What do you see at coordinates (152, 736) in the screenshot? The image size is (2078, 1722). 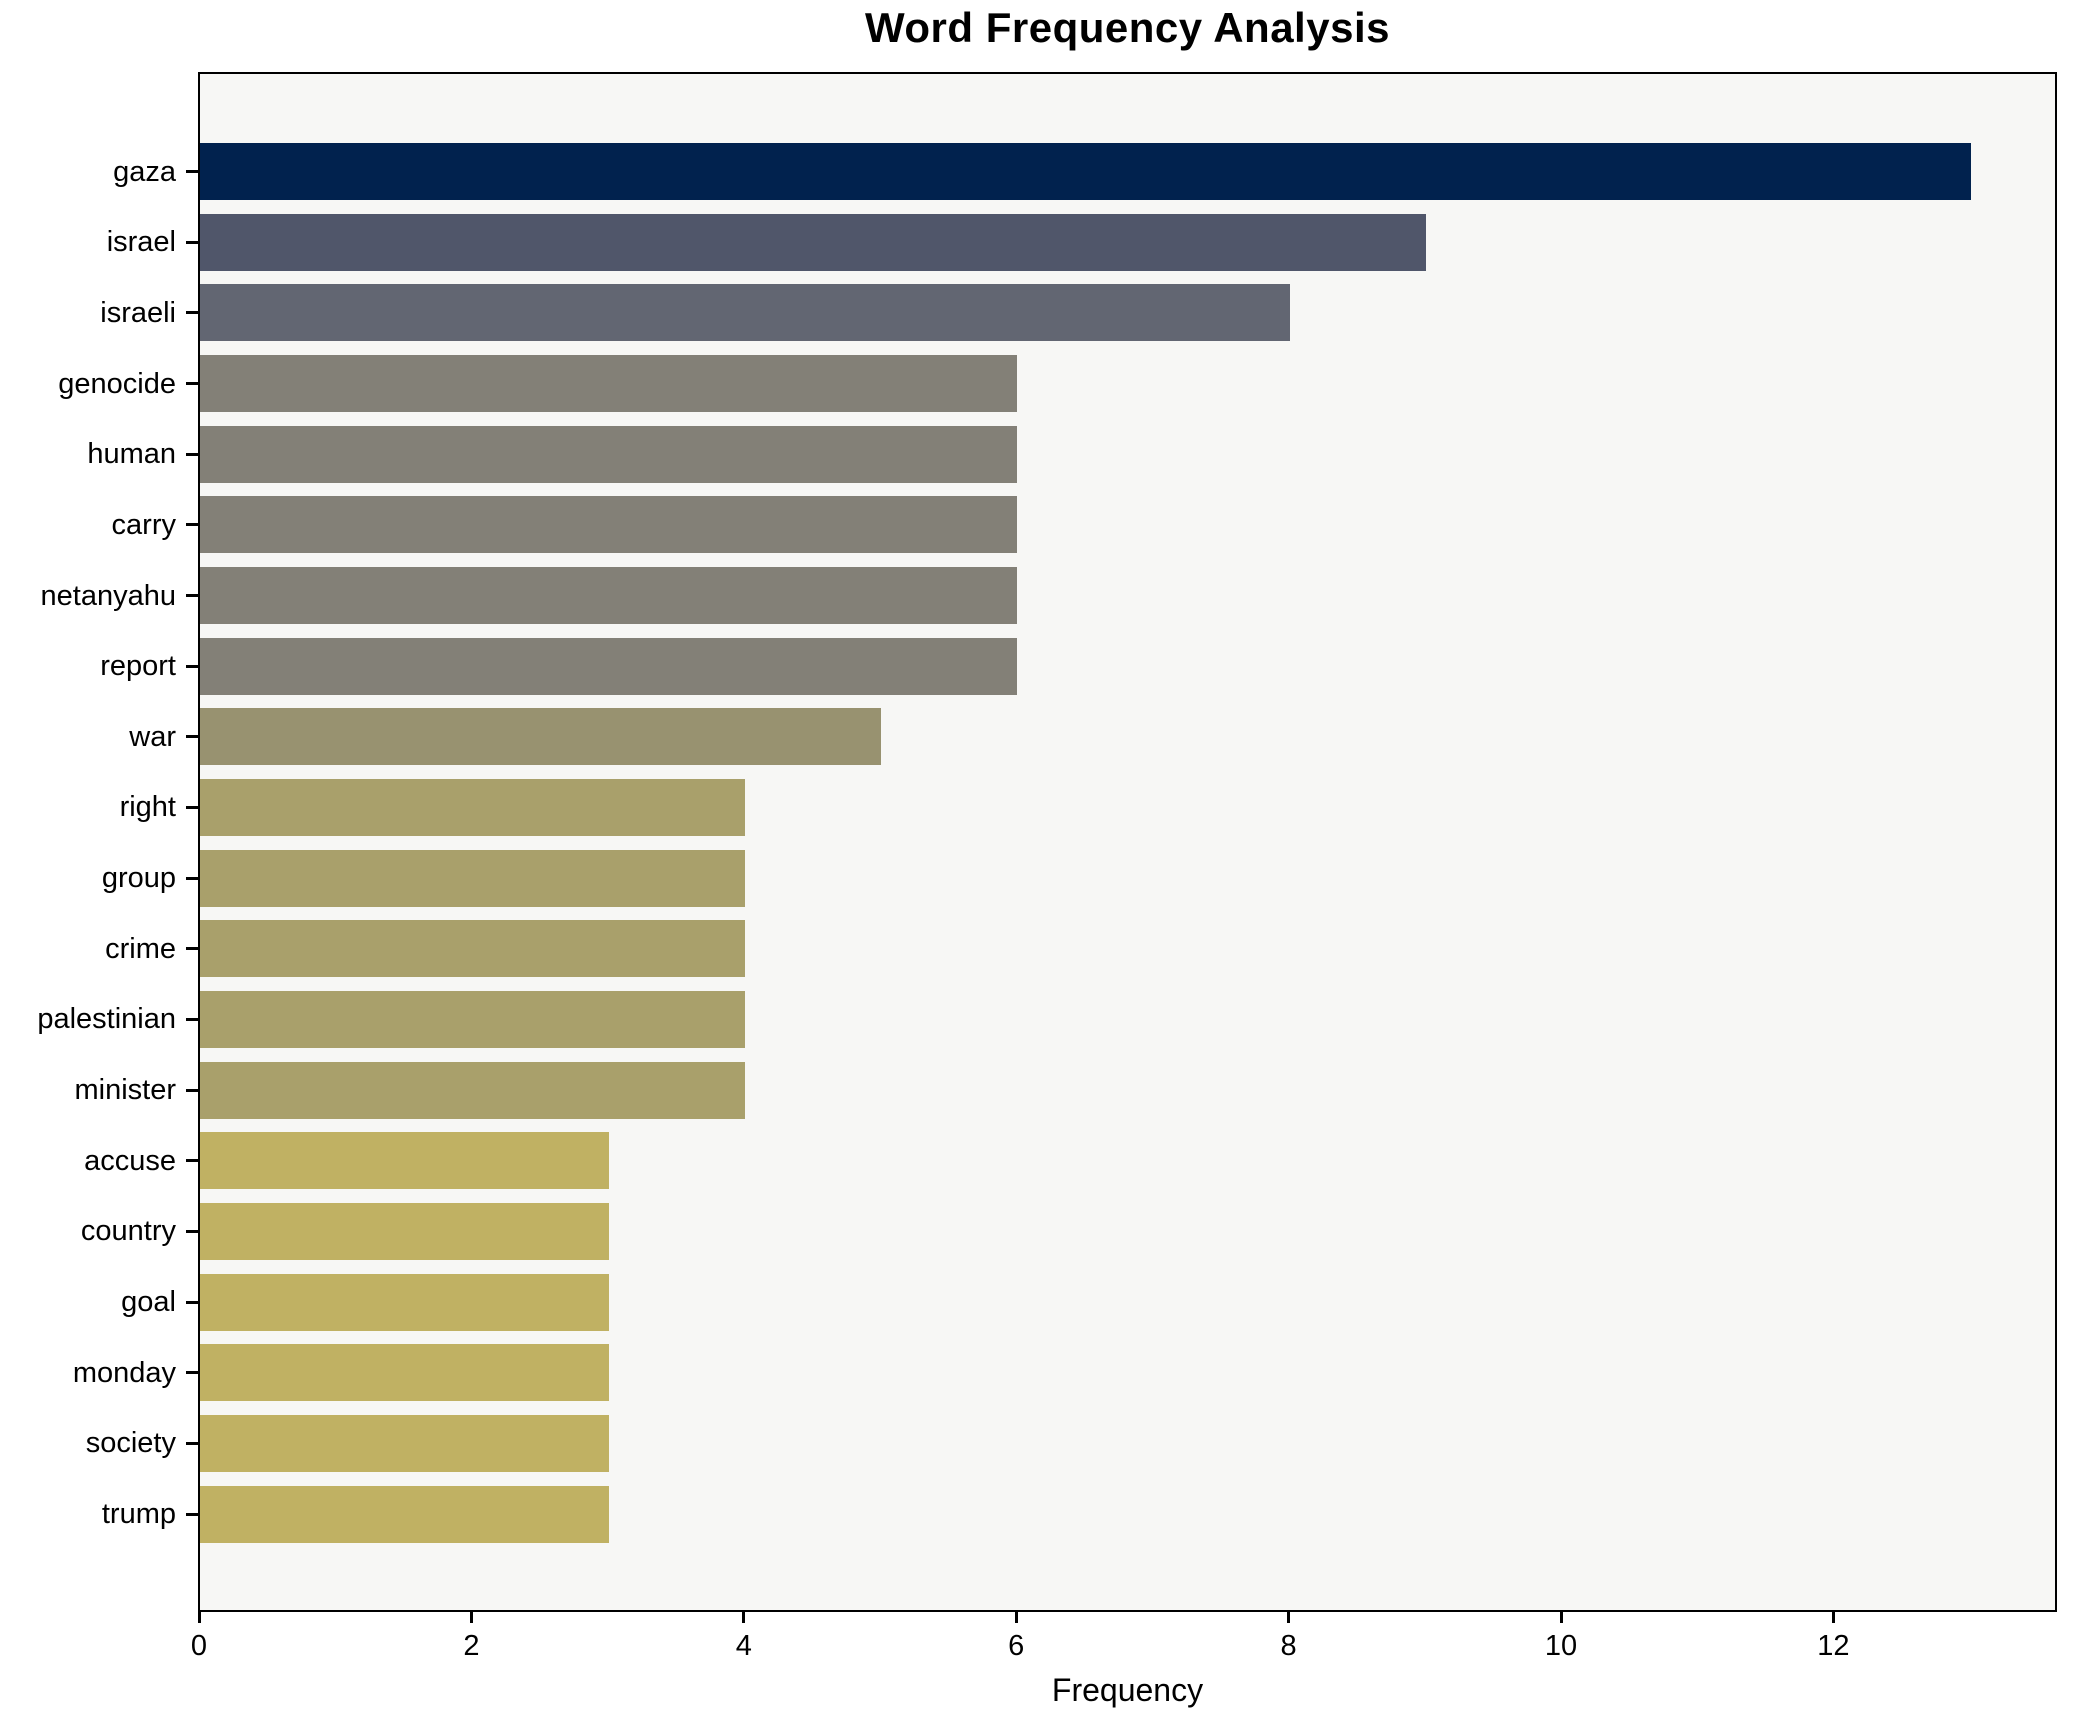 I see `y-tick-label: war` at bounding box center [152, 736].